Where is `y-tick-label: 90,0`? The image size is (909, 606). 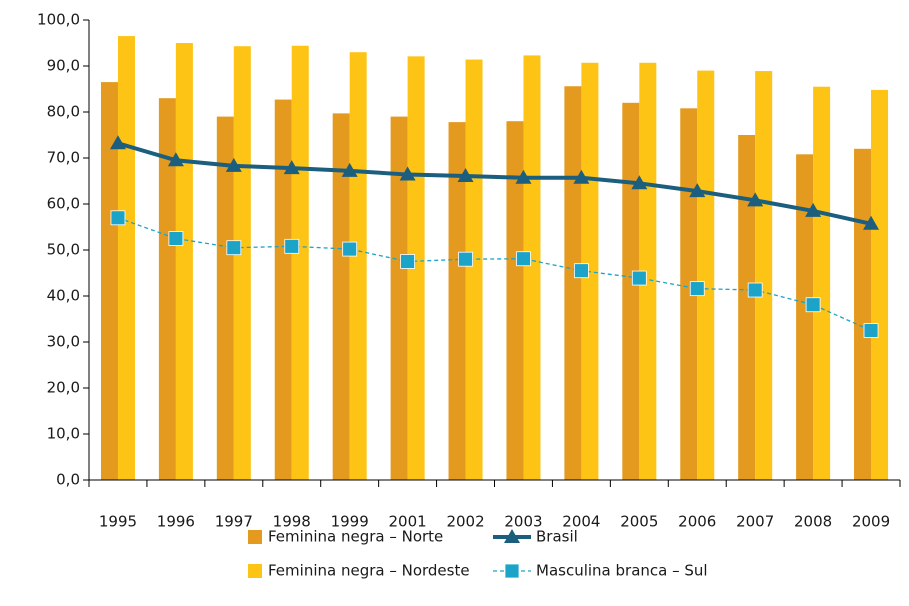 y-tick-label: 90,0 is located at coordinates (63, 66).